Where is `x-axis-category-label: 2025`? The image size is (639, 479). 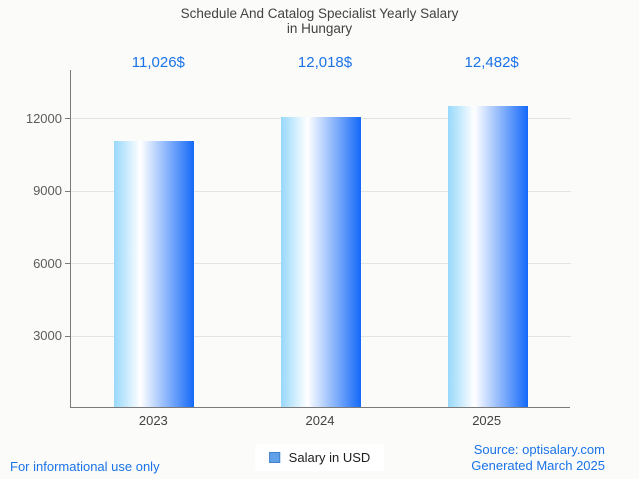 x-axis-category-label: 2025 is located at coordinates (487, 420).